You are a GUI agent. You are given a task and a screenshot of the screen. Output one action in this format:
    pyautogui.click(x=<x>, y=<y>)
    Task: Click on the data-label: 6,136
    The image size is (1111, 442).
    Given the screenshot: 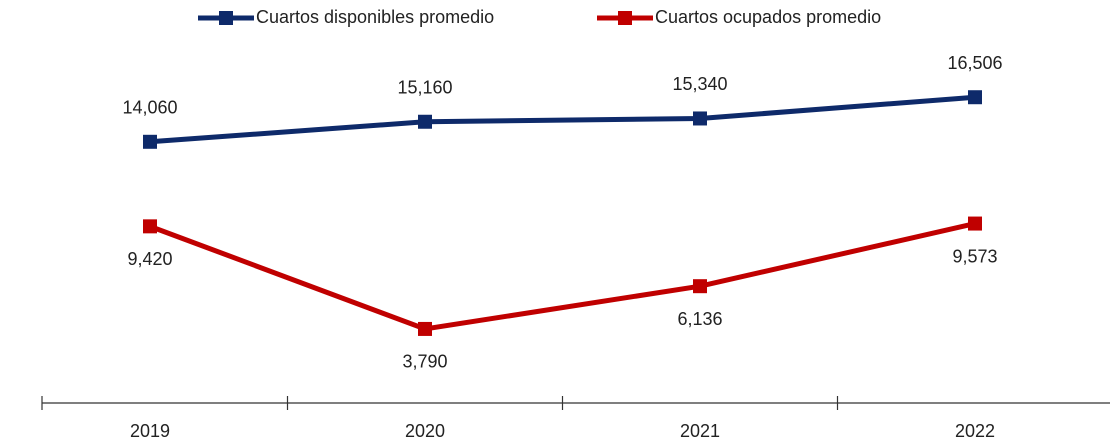 What is the action you would take?
    pyautogui.click(x=699, y=319)
    